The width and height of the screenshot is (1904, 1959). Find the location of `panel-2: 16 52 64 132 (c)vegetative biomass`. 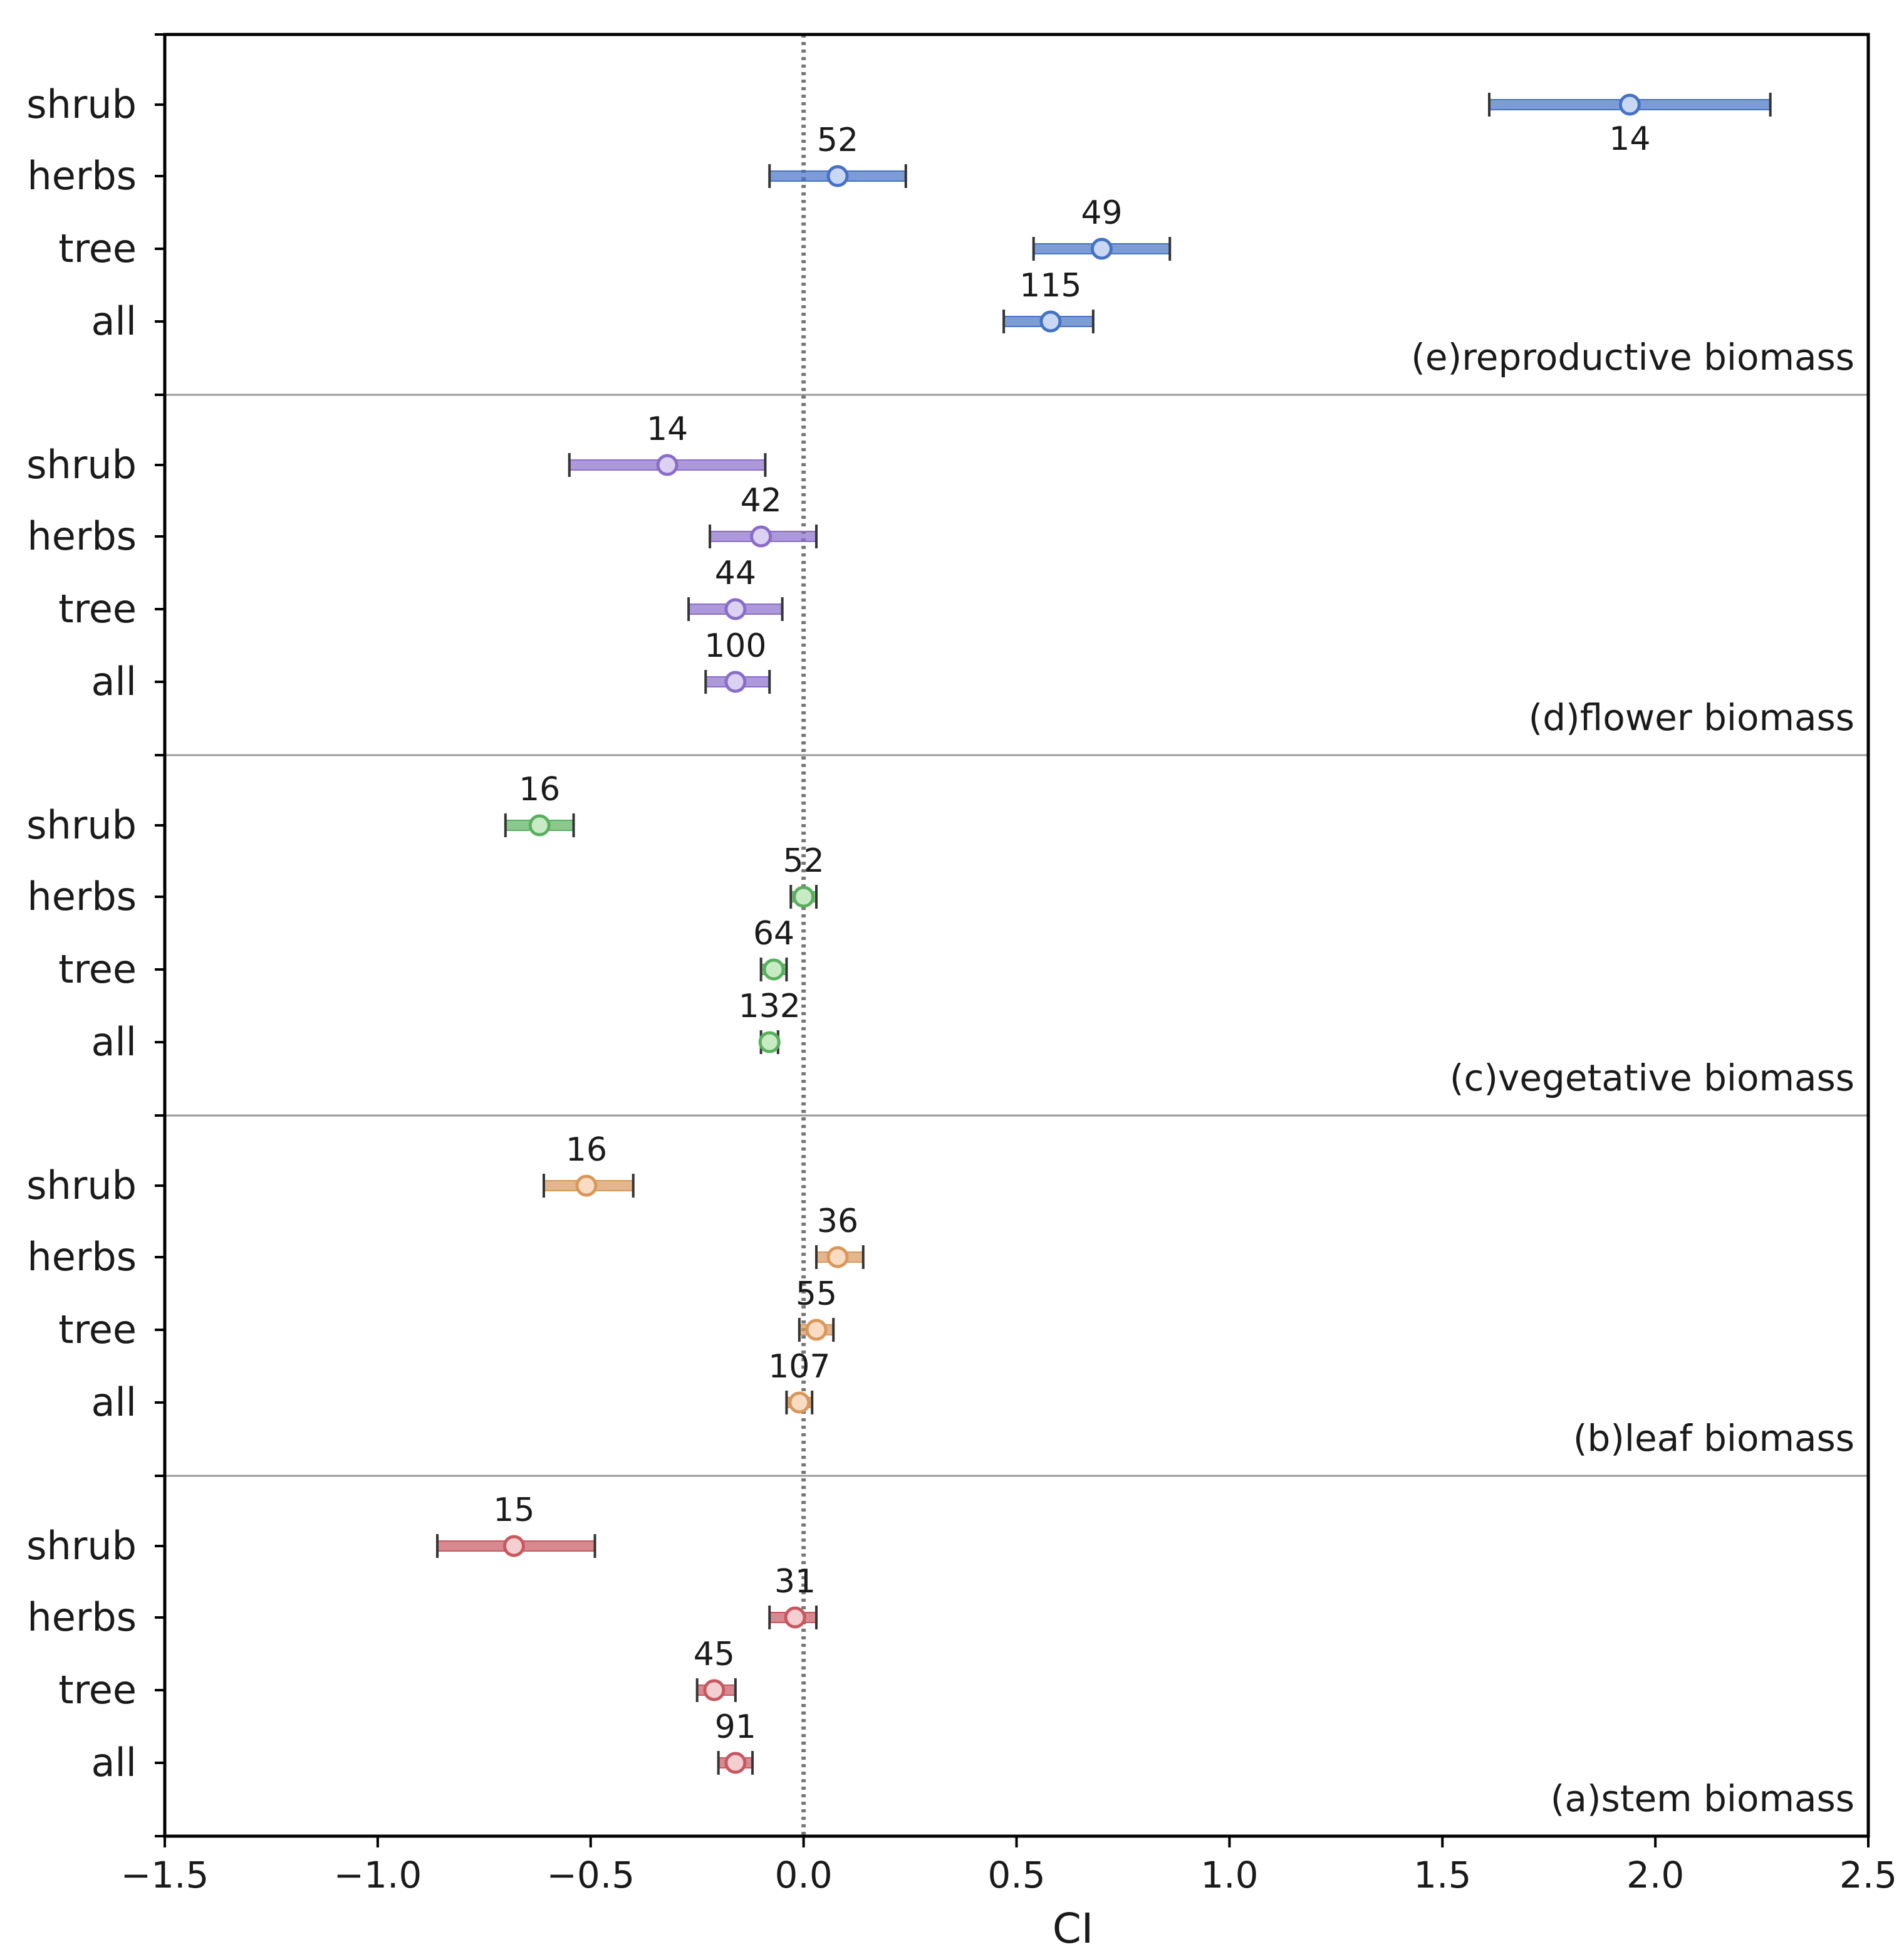

panel-2: 16 52 64 132 (c)vegetative biomass is located at coordinates (1179, 935).